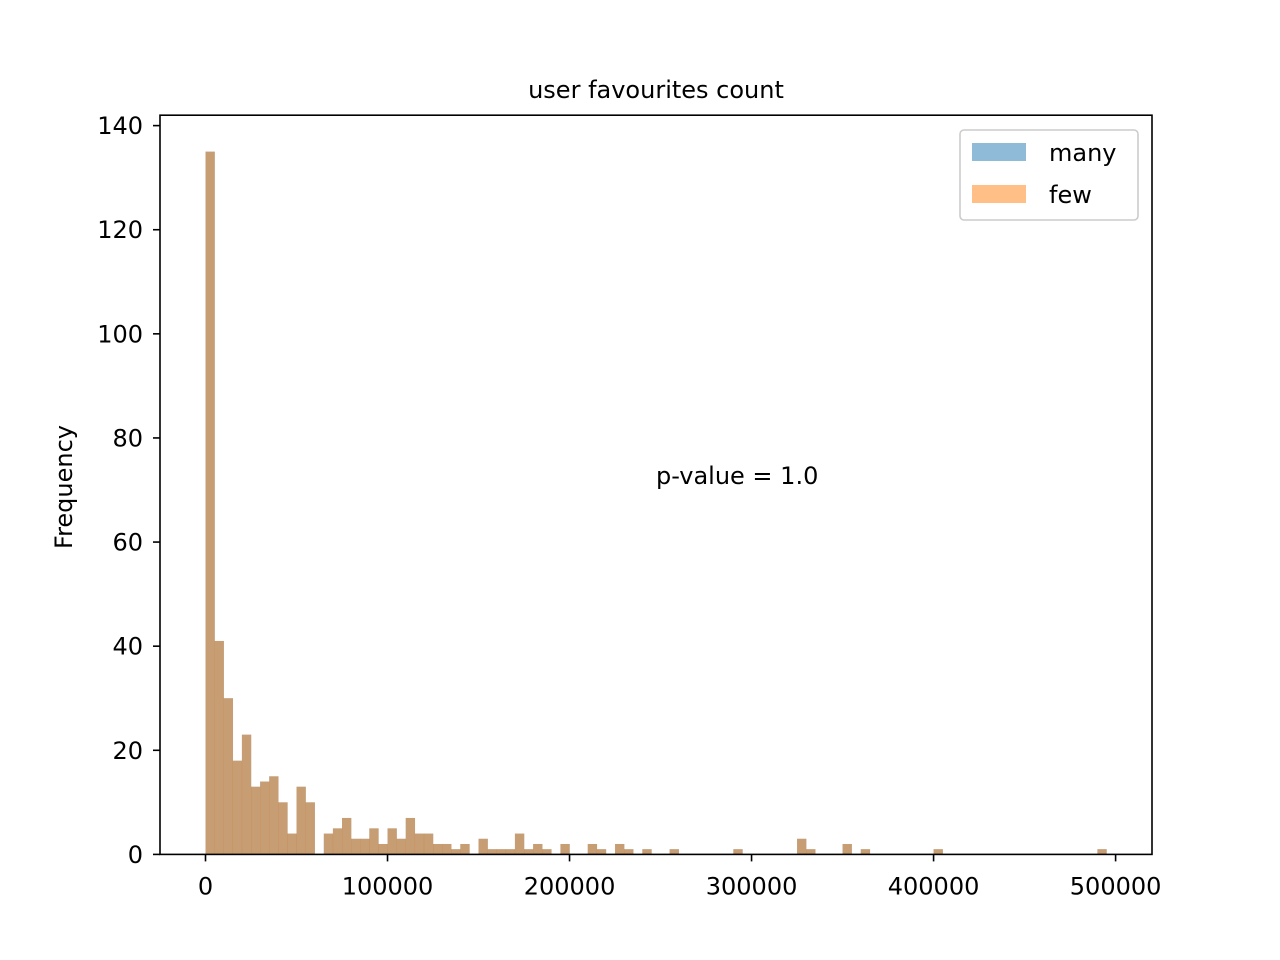 The height and width of the screenshot is (960, 1280). What do you see at coordinates (656, 90) in the screenshot?
I see `chart-title: user favourites count` at bounding box center [656, 90].